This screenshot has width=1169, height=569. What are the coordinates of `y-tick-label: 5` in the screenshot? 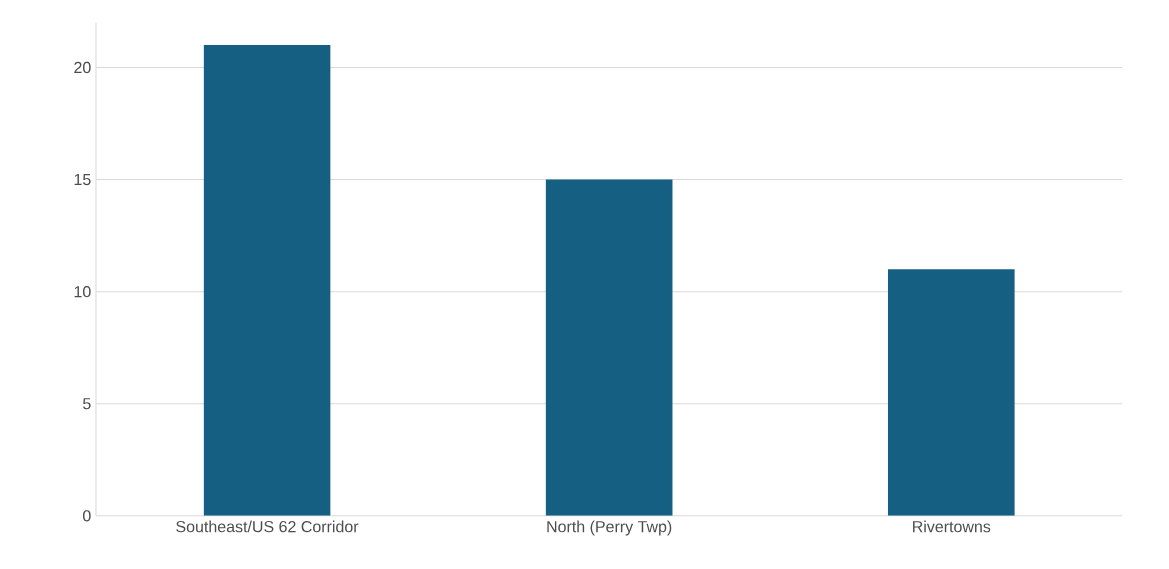 It's located at (87, 404).